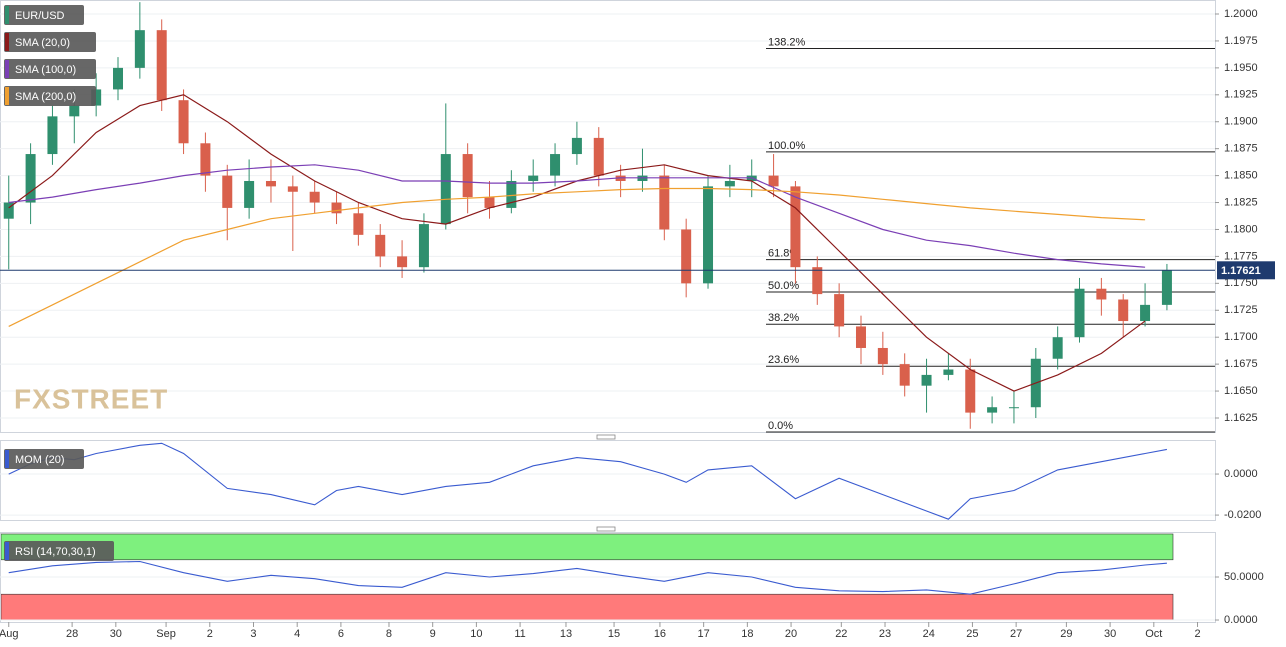  What do you see at coordinates (1241, 176) in the screenshot?
I see `y-tick-label: 1.1850` at bounding box center [1241, 176].